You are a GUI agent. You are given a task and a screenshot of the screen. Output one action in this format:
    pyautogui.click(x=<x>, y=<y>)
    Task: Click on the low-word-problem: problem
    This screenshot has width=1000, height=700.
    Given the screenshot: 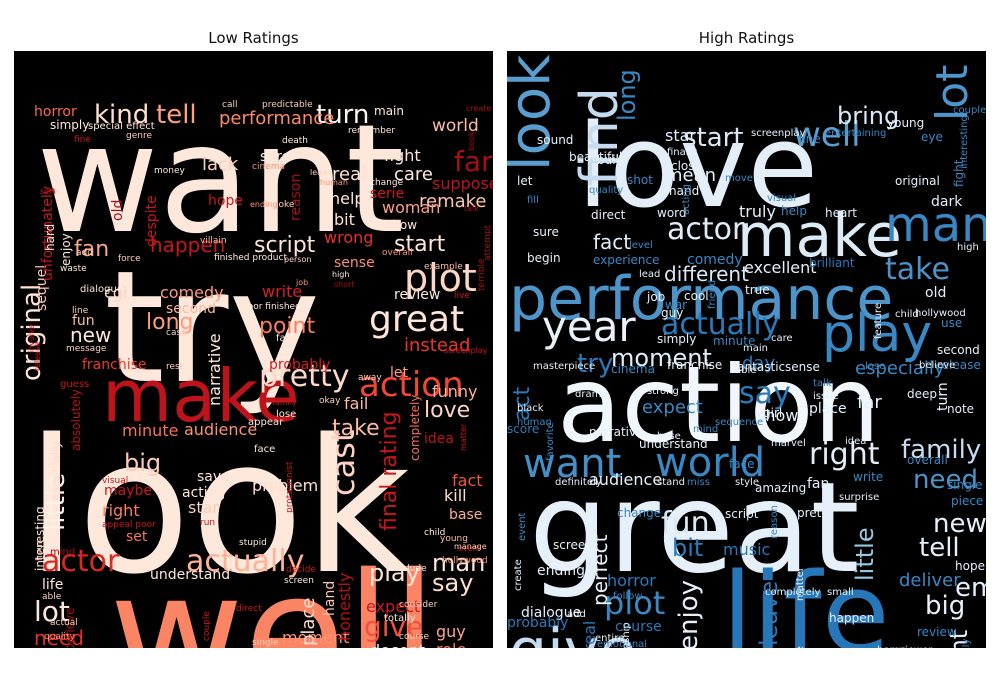 What is the action you would take?
    pyautogui.click(x=285, y=485)
    